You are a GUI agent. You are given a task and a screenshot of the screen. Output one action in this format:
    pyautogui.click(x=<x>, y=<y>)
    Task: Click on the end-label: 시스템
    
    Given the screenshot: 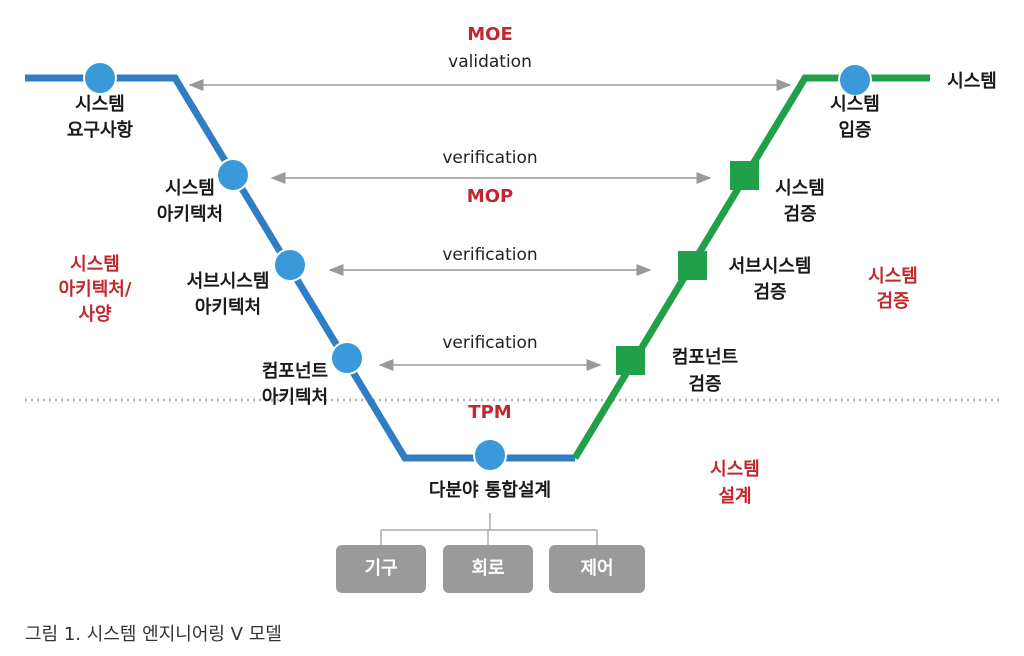 What is the action you would take?
    pyautogui.click(x=972, y=81)
    